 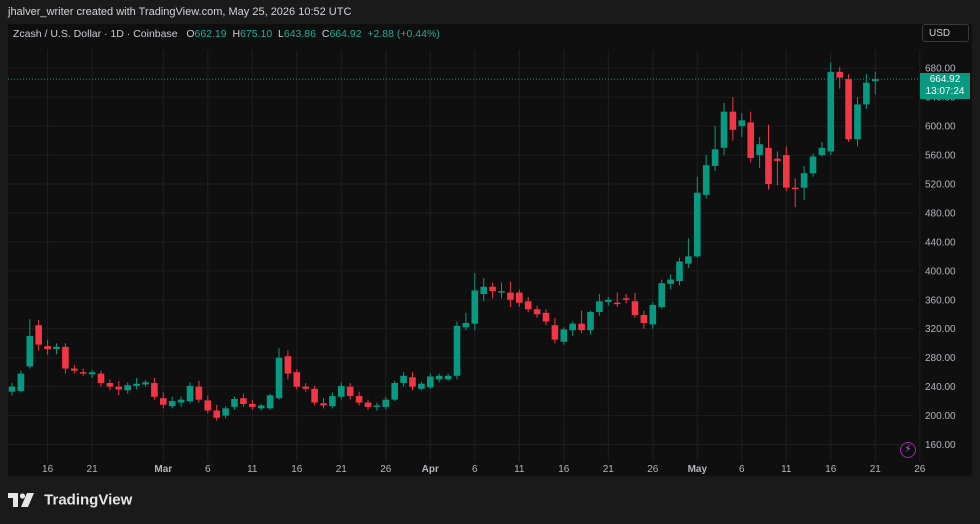 I want to click on y-tick-label: 600.00, so click(x=940, y=127).